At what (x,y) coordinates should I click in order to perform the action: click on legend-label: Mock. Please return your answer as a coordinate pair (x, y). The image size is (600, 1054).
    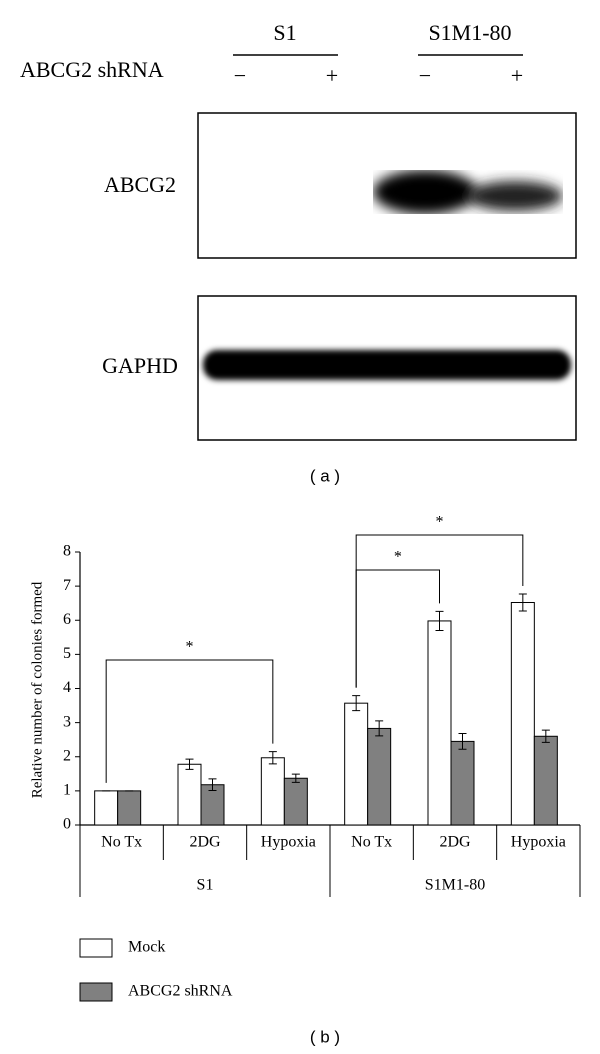
    Looking at the image, I should click on (146, 947).